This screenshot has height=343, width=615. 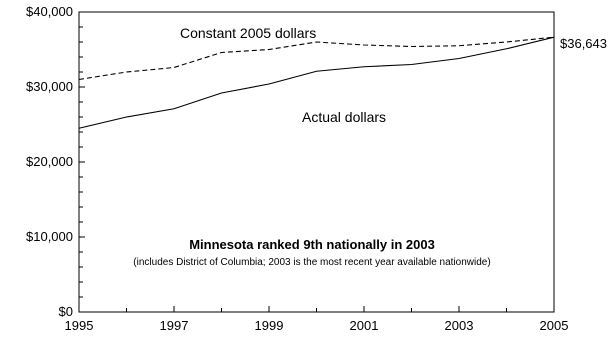 I want to click on x-tick-label: 1999, so click(x=269, y=325).